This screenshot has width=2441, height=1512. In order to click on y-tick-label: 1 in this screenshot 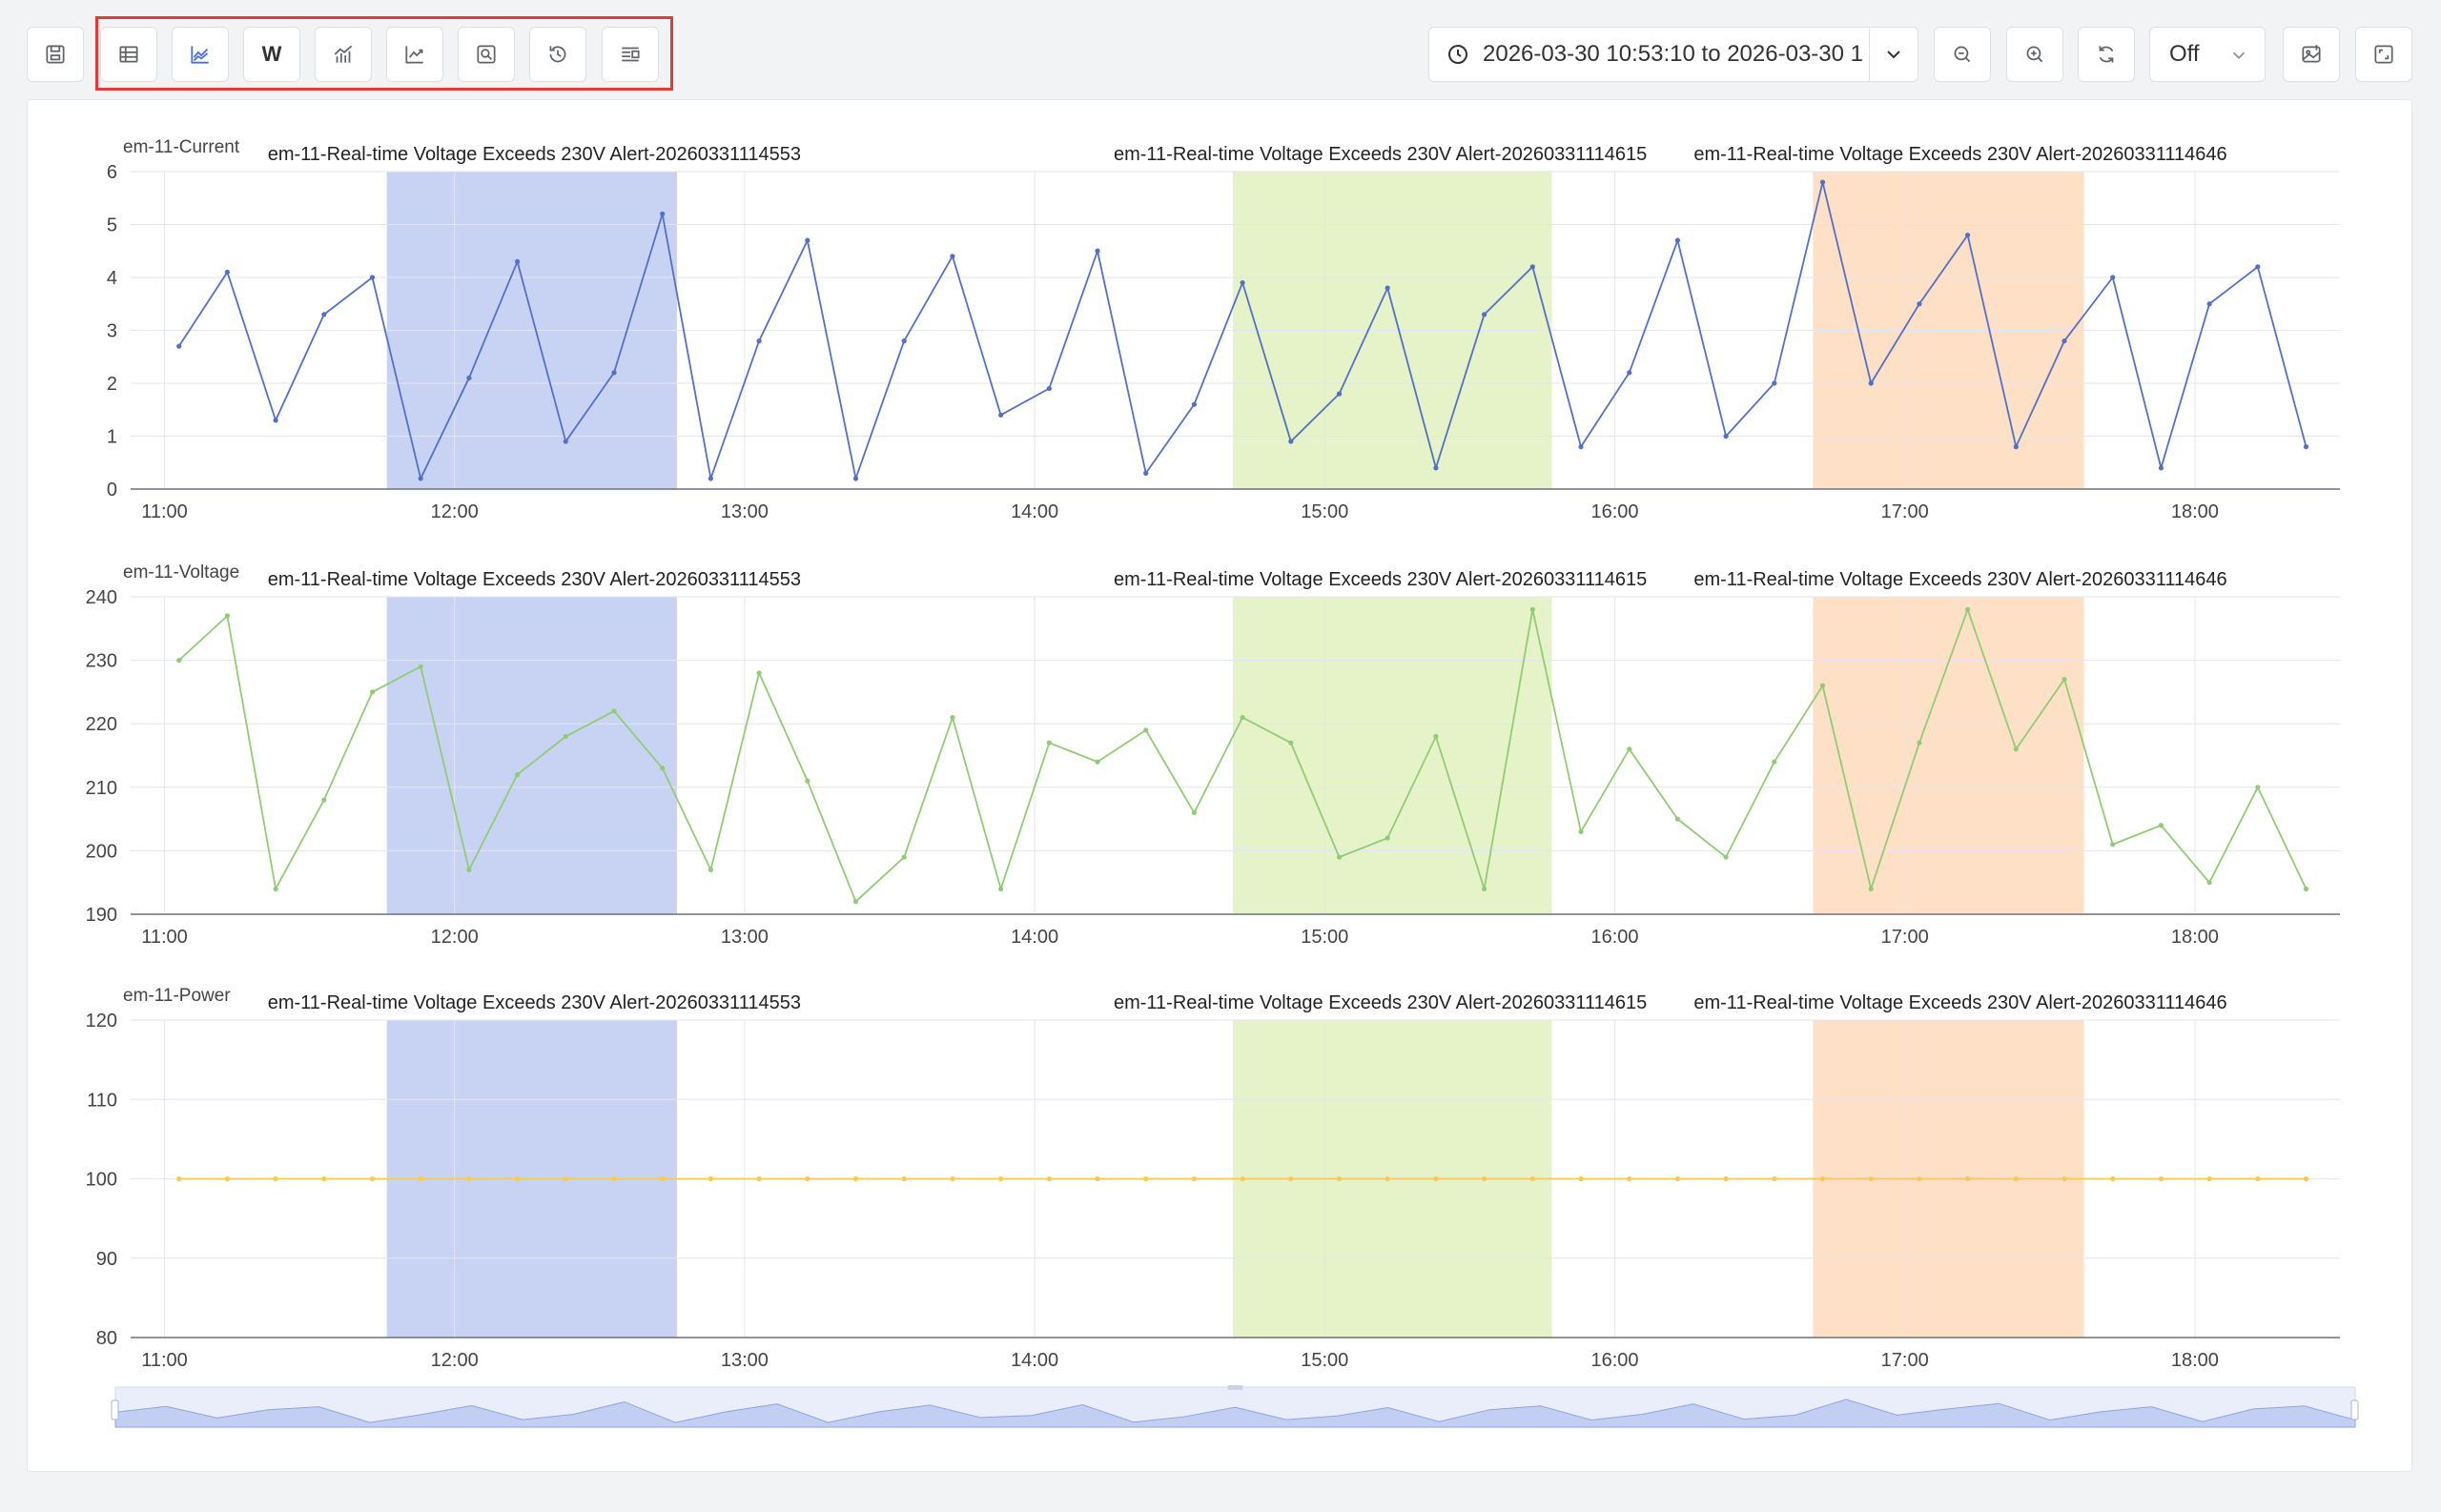, I will do `click(112, 437)`.